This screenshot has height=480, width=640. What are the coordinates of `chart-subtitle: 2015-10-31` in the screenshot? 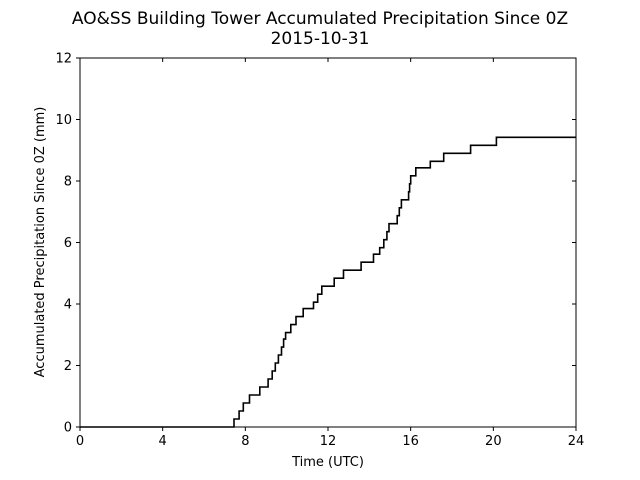 It's located at (320, 39).